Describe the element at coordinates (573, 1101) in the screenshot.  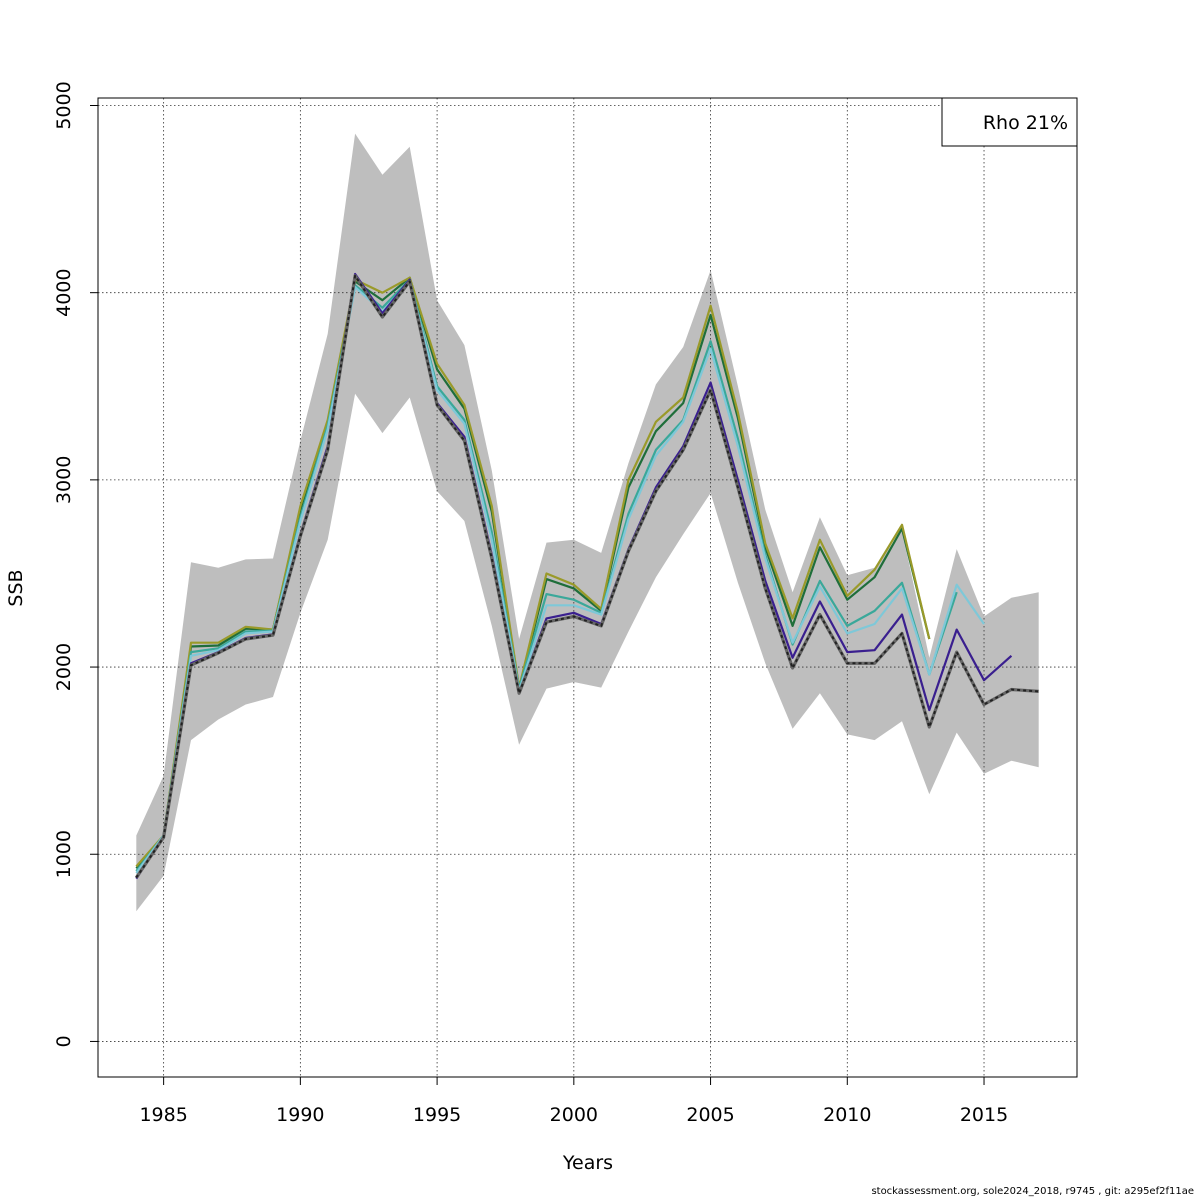
I see `x-axis: 1985 1990 1995 2000 2005 2010 2015` at that location.